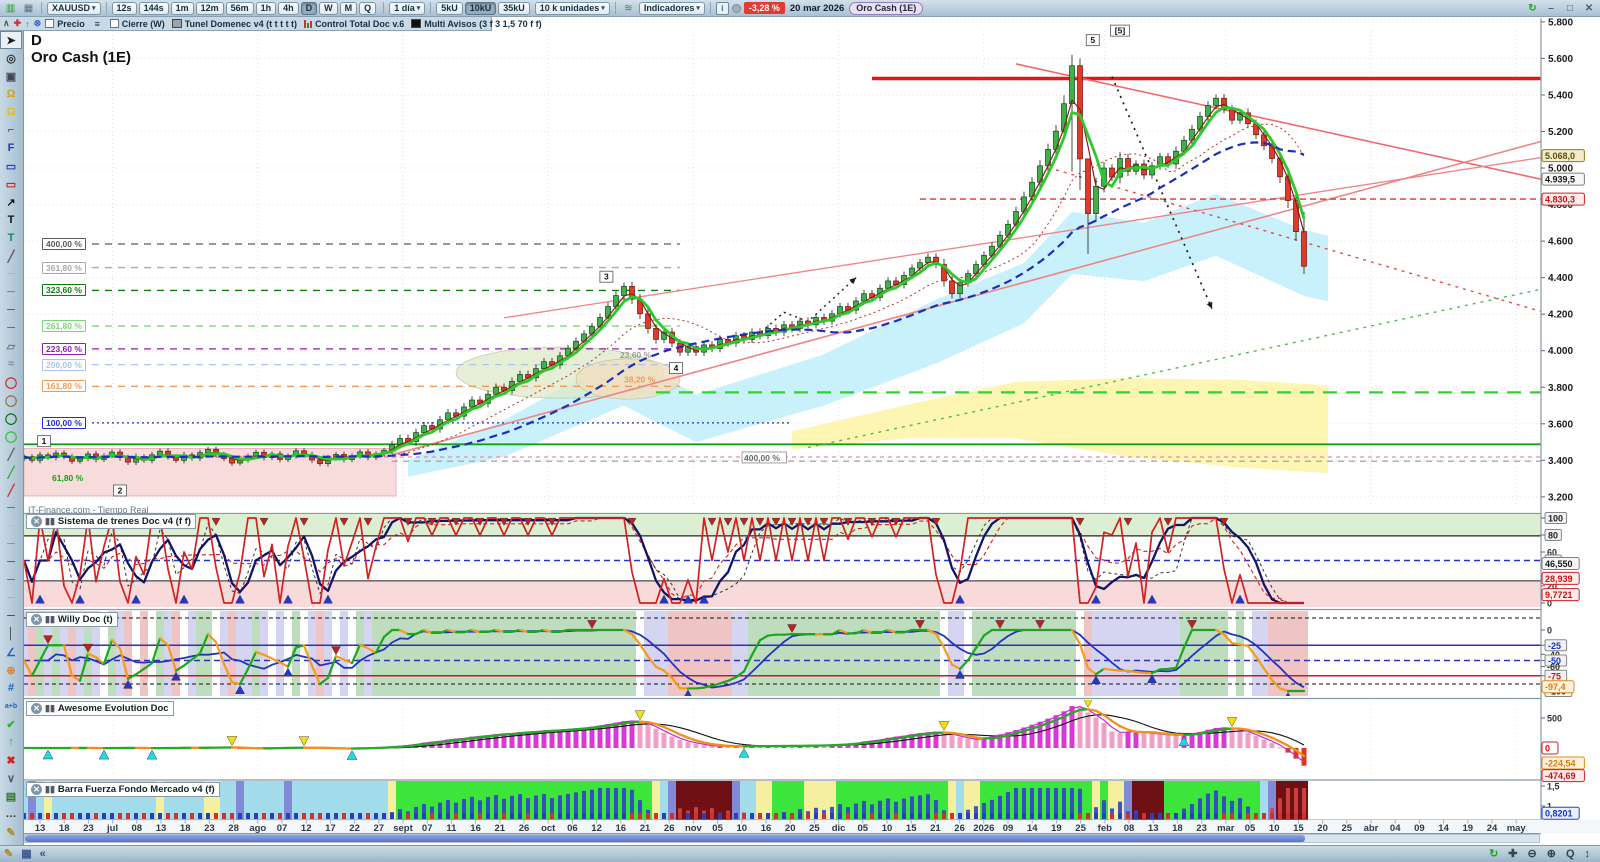  What do you see at coordinates (239, 8) in the screenshot?
I see `timeframe-56m: 56m` at bounding box center [239, 8].